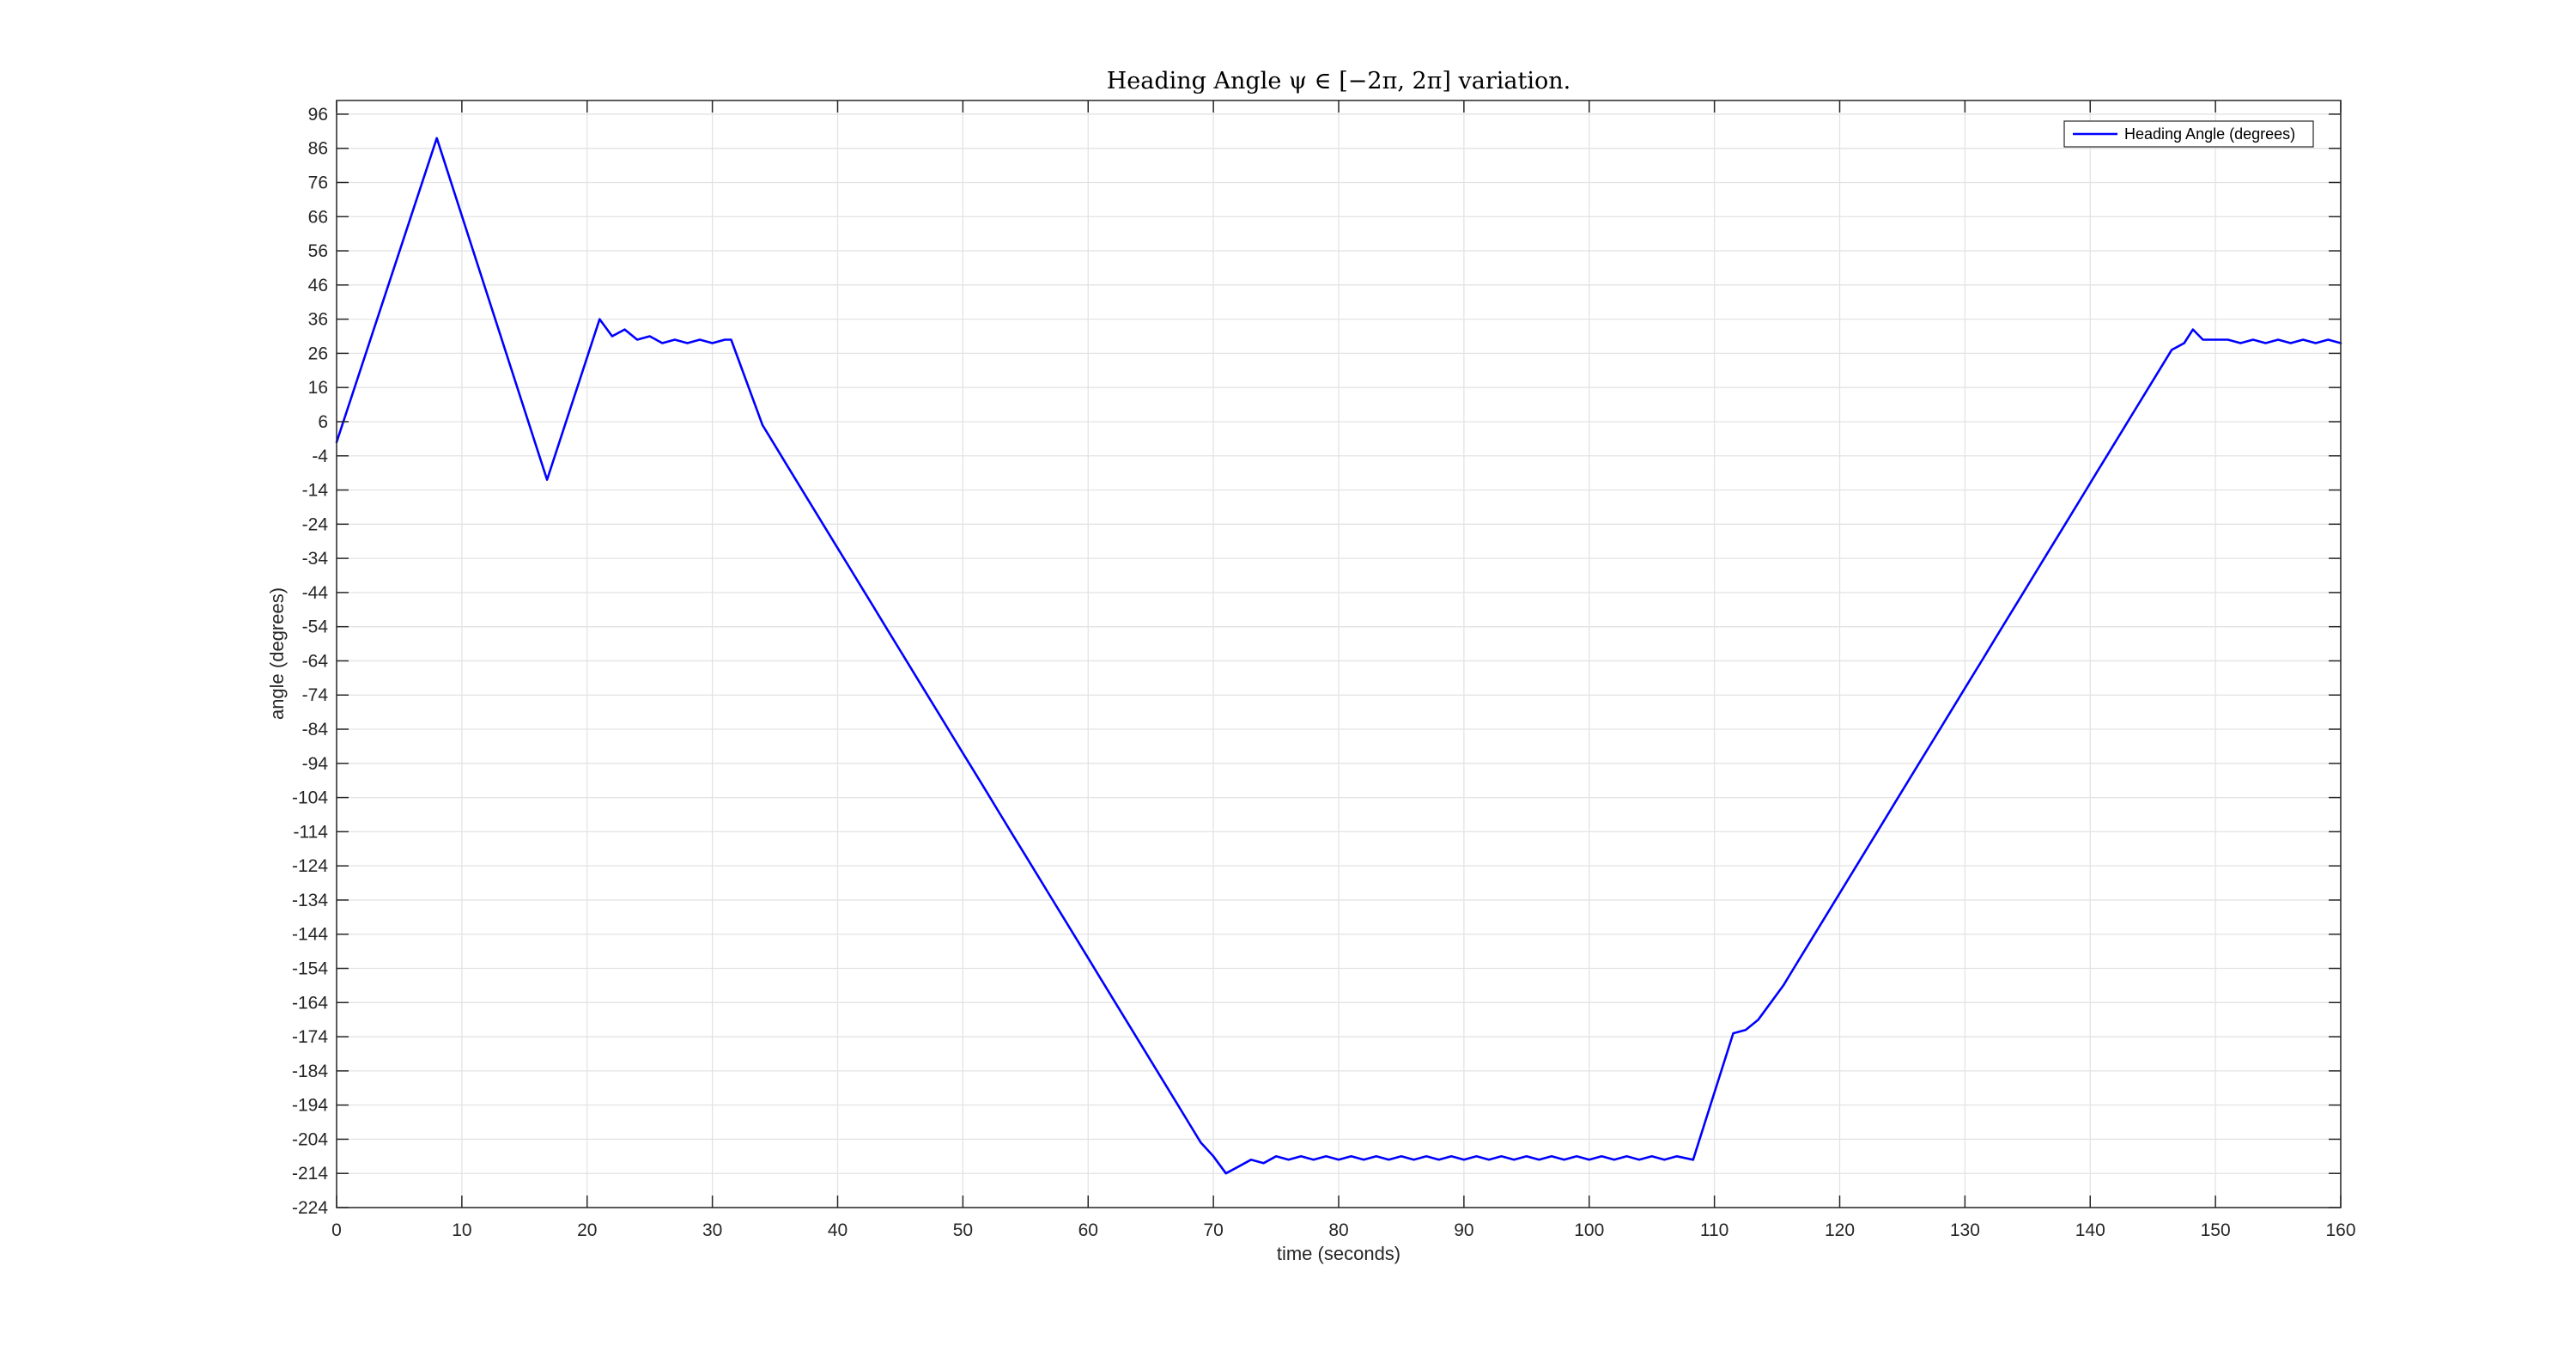  What do you see at coordinates (310, 1174) in the screenshot?
I see `y-tick-label: -214` at bounding box center [310, 1174].